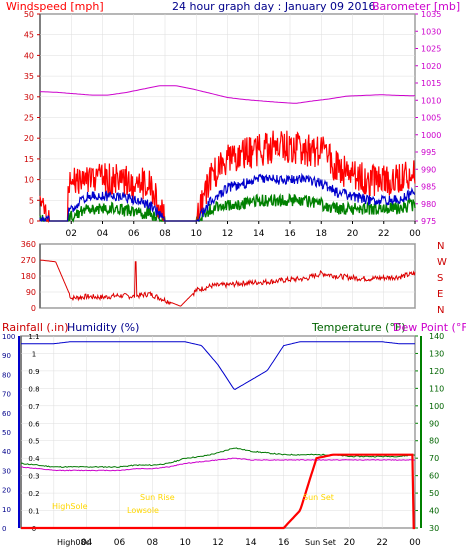 Image resolution: width=466 pixels, height=555 pixels. What do you see at coordinates (440, 278) in the screenshot?
I see `compass-label: S` at bounding box center [440, 278].